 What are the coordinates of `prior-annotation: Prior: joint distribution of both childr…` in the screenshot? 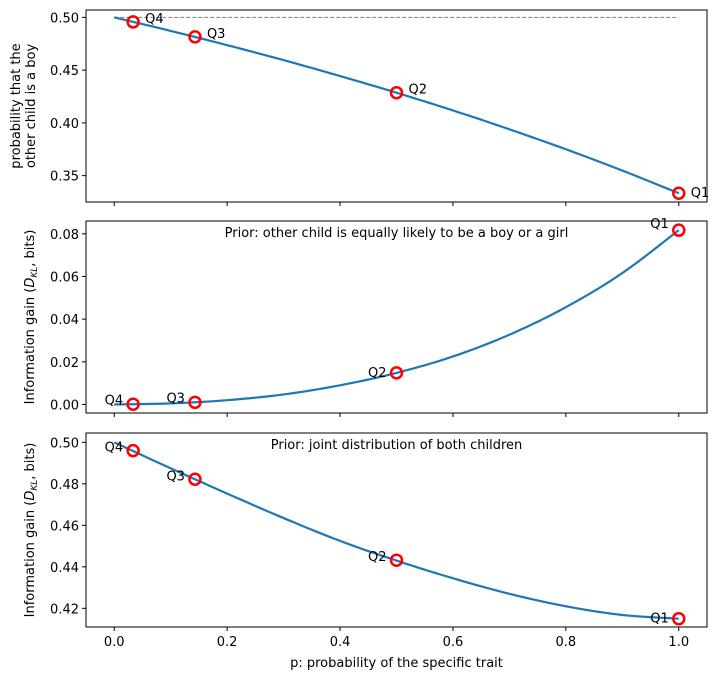 It's located at (397, 445).